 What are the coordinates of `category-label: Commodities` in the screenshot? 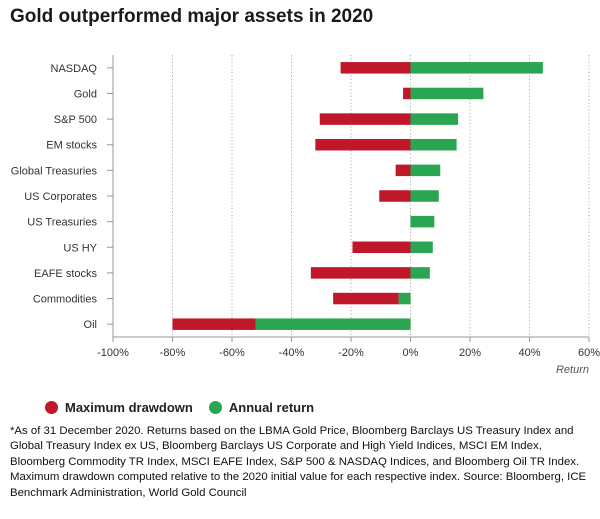 It's located at (65, 300).